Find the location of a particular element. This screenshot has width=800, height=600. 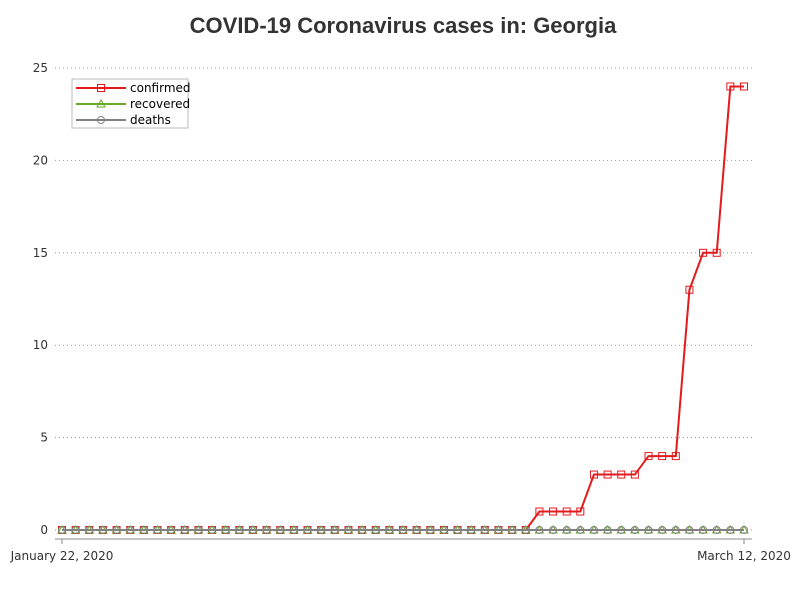

x-axis: January 22, 2020 March 12, 2020 is located at coordinates (400, 551).